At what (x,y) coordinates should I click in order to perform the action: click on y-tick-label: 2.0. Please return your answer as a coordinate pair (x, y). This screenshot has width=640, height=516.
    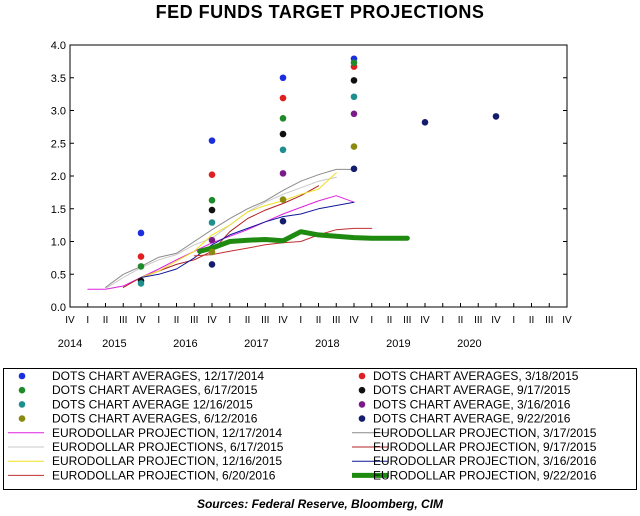
    Looking at the image, I should click on (58, 177).